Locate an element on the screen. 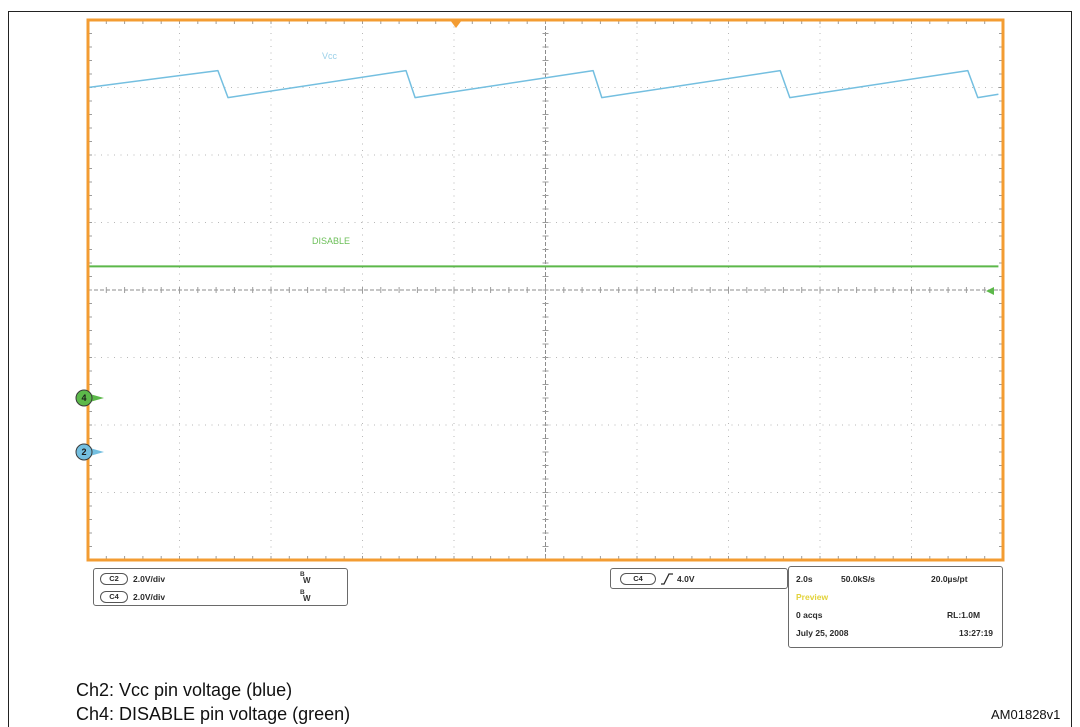 This screenshot has height=727, width=1080. channel-scale-panel: C2 2.0V/div B W C4 2.0V/div B W is located at coordinates (220, 587).